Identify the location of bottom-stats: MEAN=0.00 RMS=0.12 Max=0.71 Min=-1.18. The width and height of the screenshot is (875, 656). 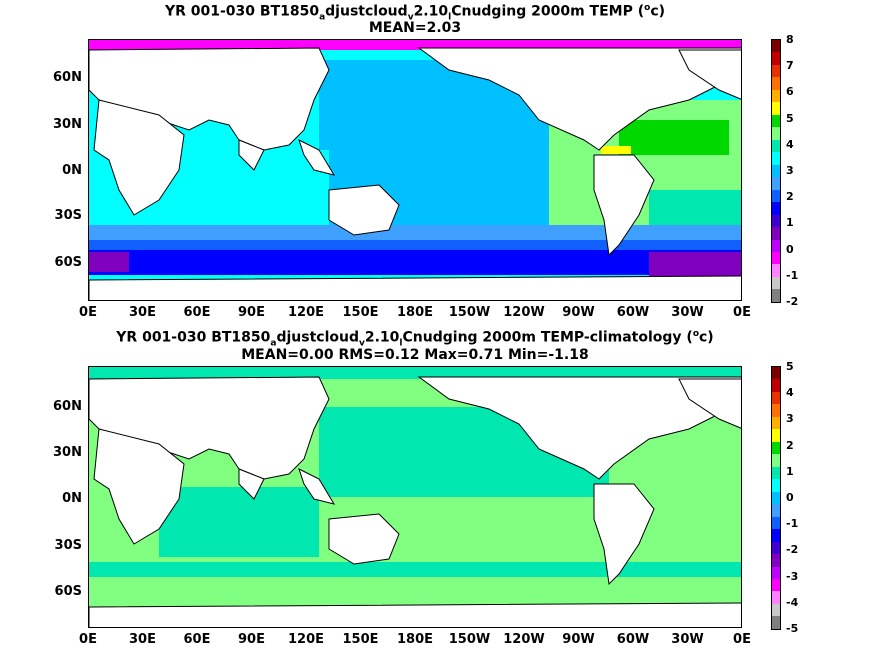
(415, 355).